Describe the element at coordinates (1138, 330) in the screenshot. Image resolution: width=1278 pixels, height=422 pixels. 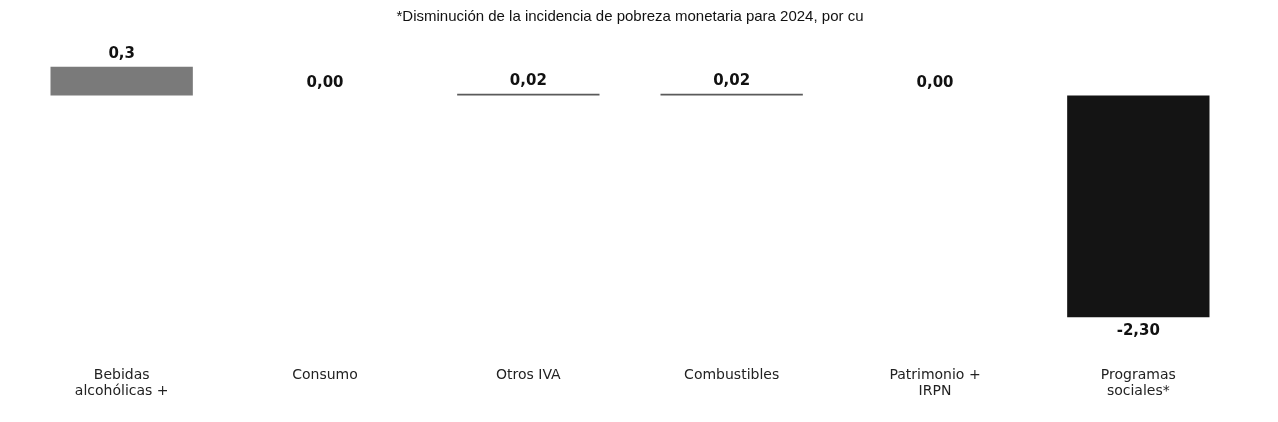
I see `data-label: -2,30` at that location.